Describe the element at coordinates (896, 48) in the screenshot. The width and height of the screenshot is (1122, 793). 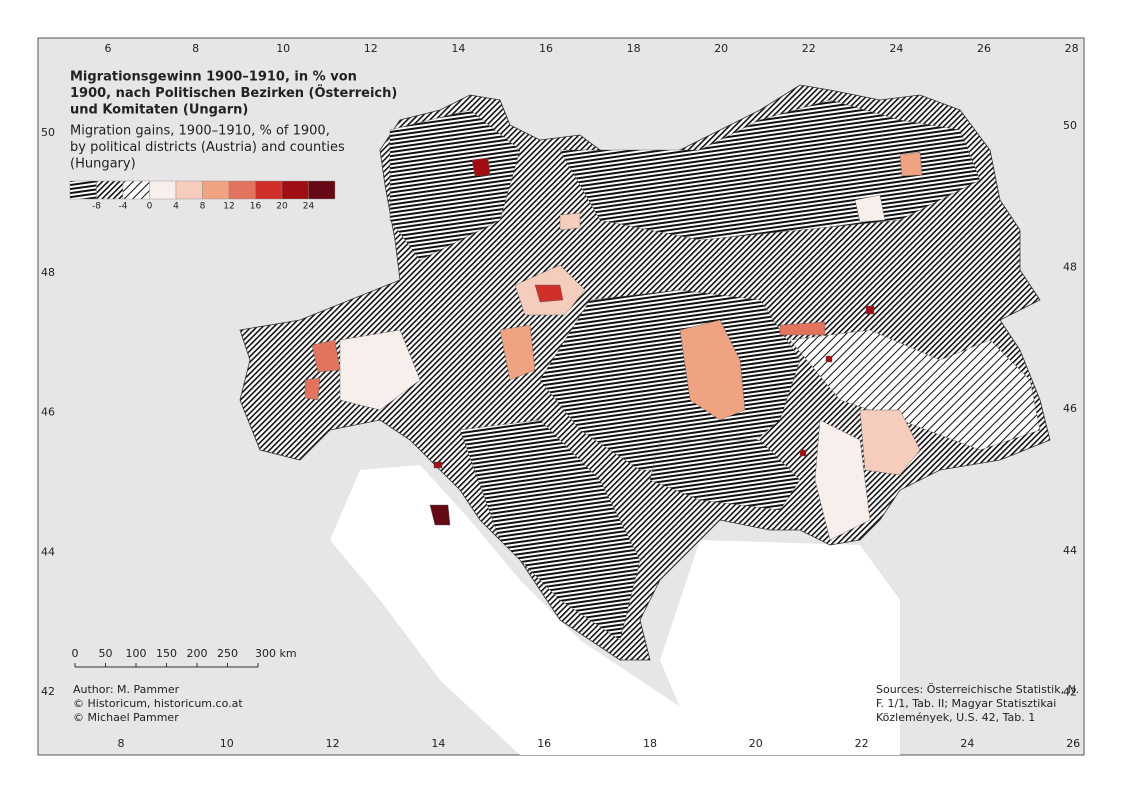
I see `lon-label-top: 24` at that location.